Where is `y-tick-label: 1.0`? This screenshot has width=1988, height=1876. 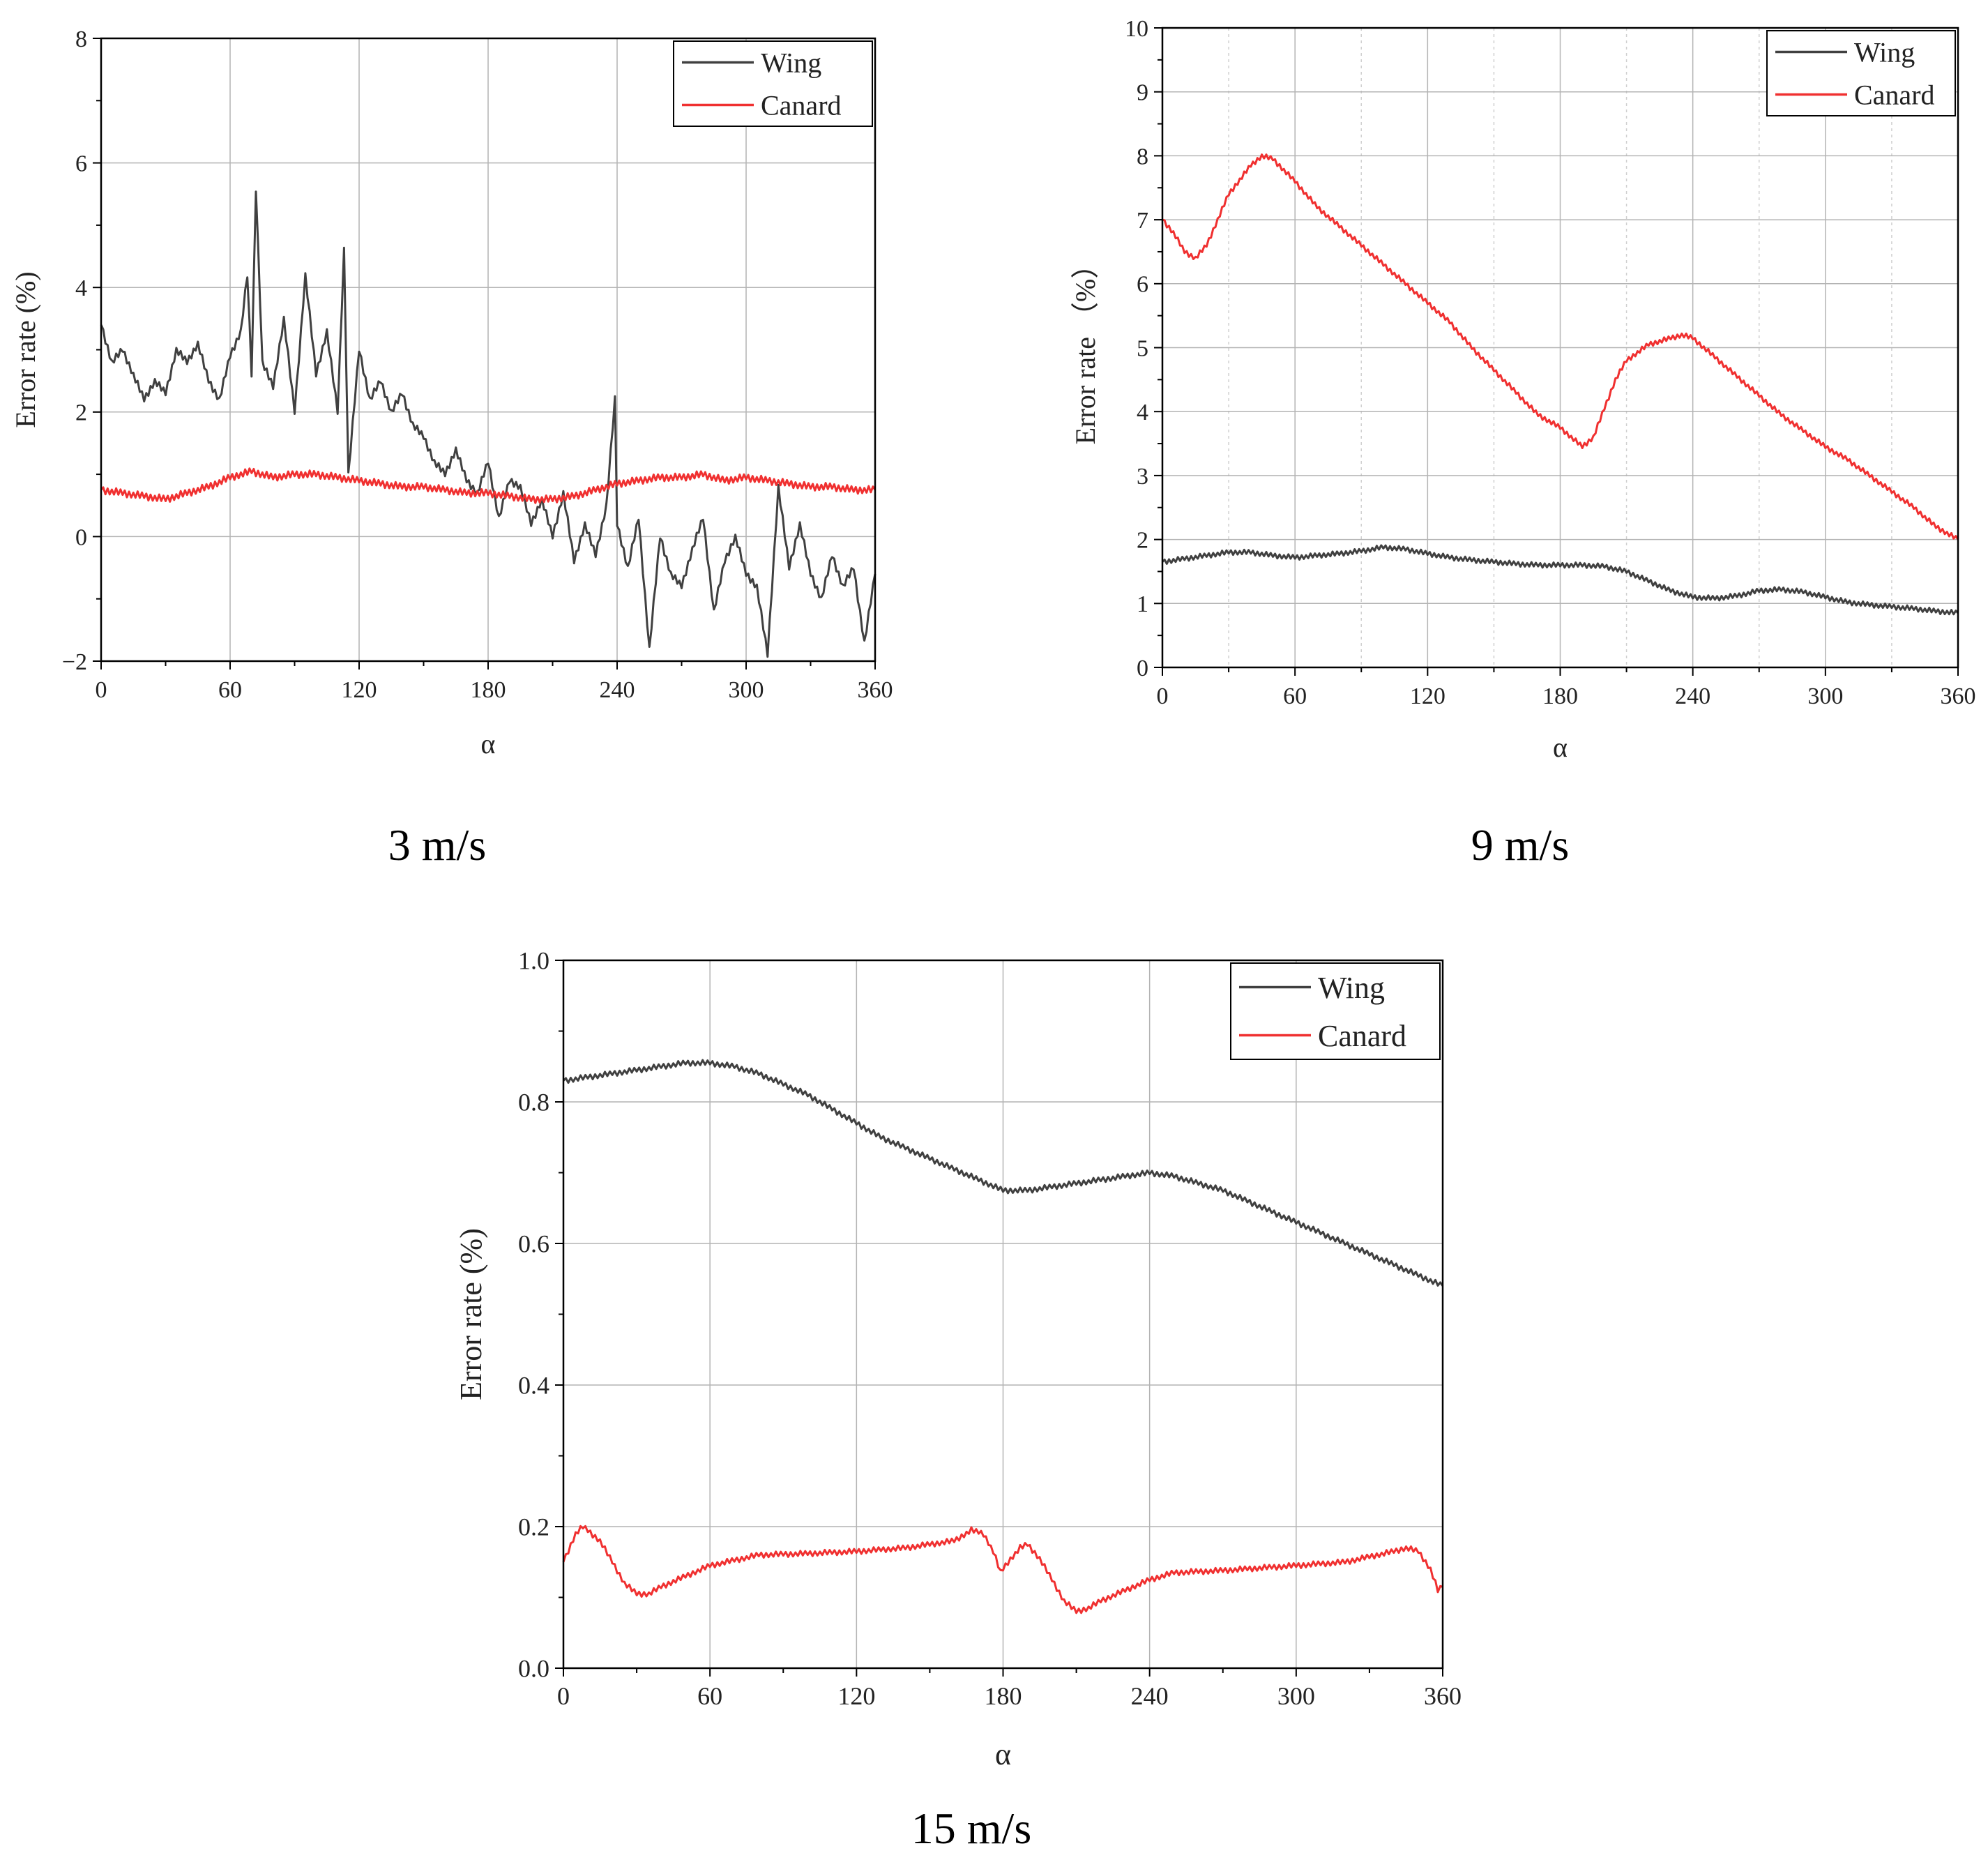 y-tick-label: 1.0 is located at coordinates (534, 961).